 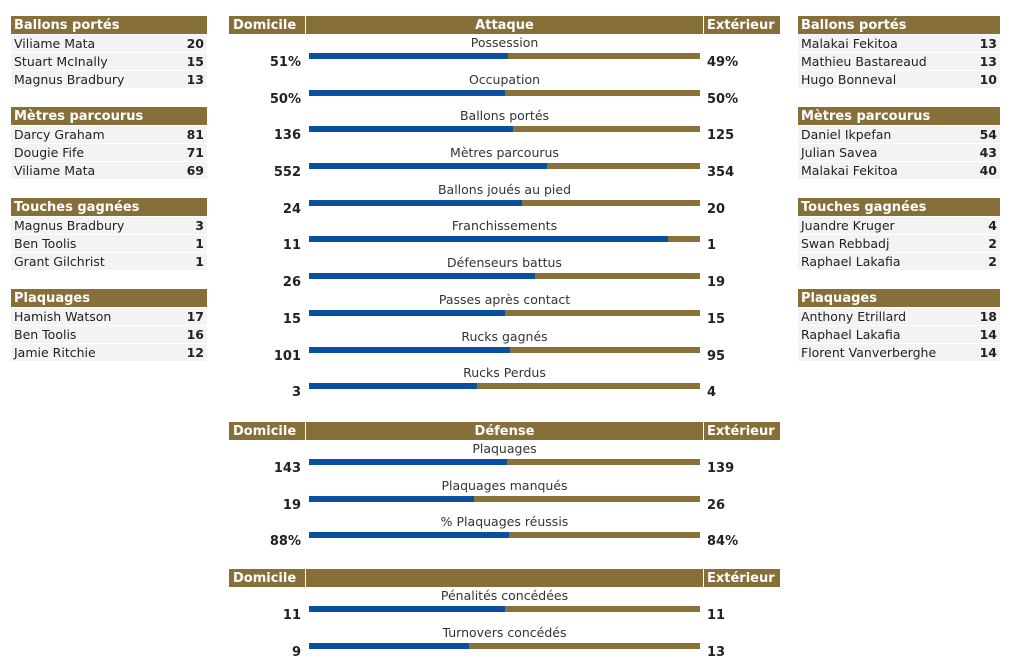 What do you see at coordinates (504, 595) in the screenshot?
I see `stat-label: Pénalités concédées` at bounding box center [504, 595].